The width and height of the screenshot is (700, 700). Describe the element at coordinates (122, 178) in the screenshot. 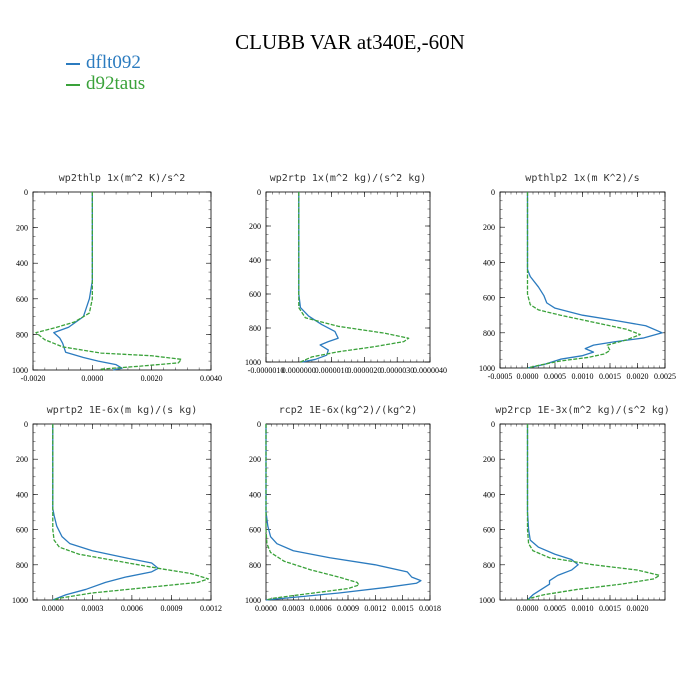

I see `panel-title: wp2thlp 1x(m^2 K)/s^2` at that location.